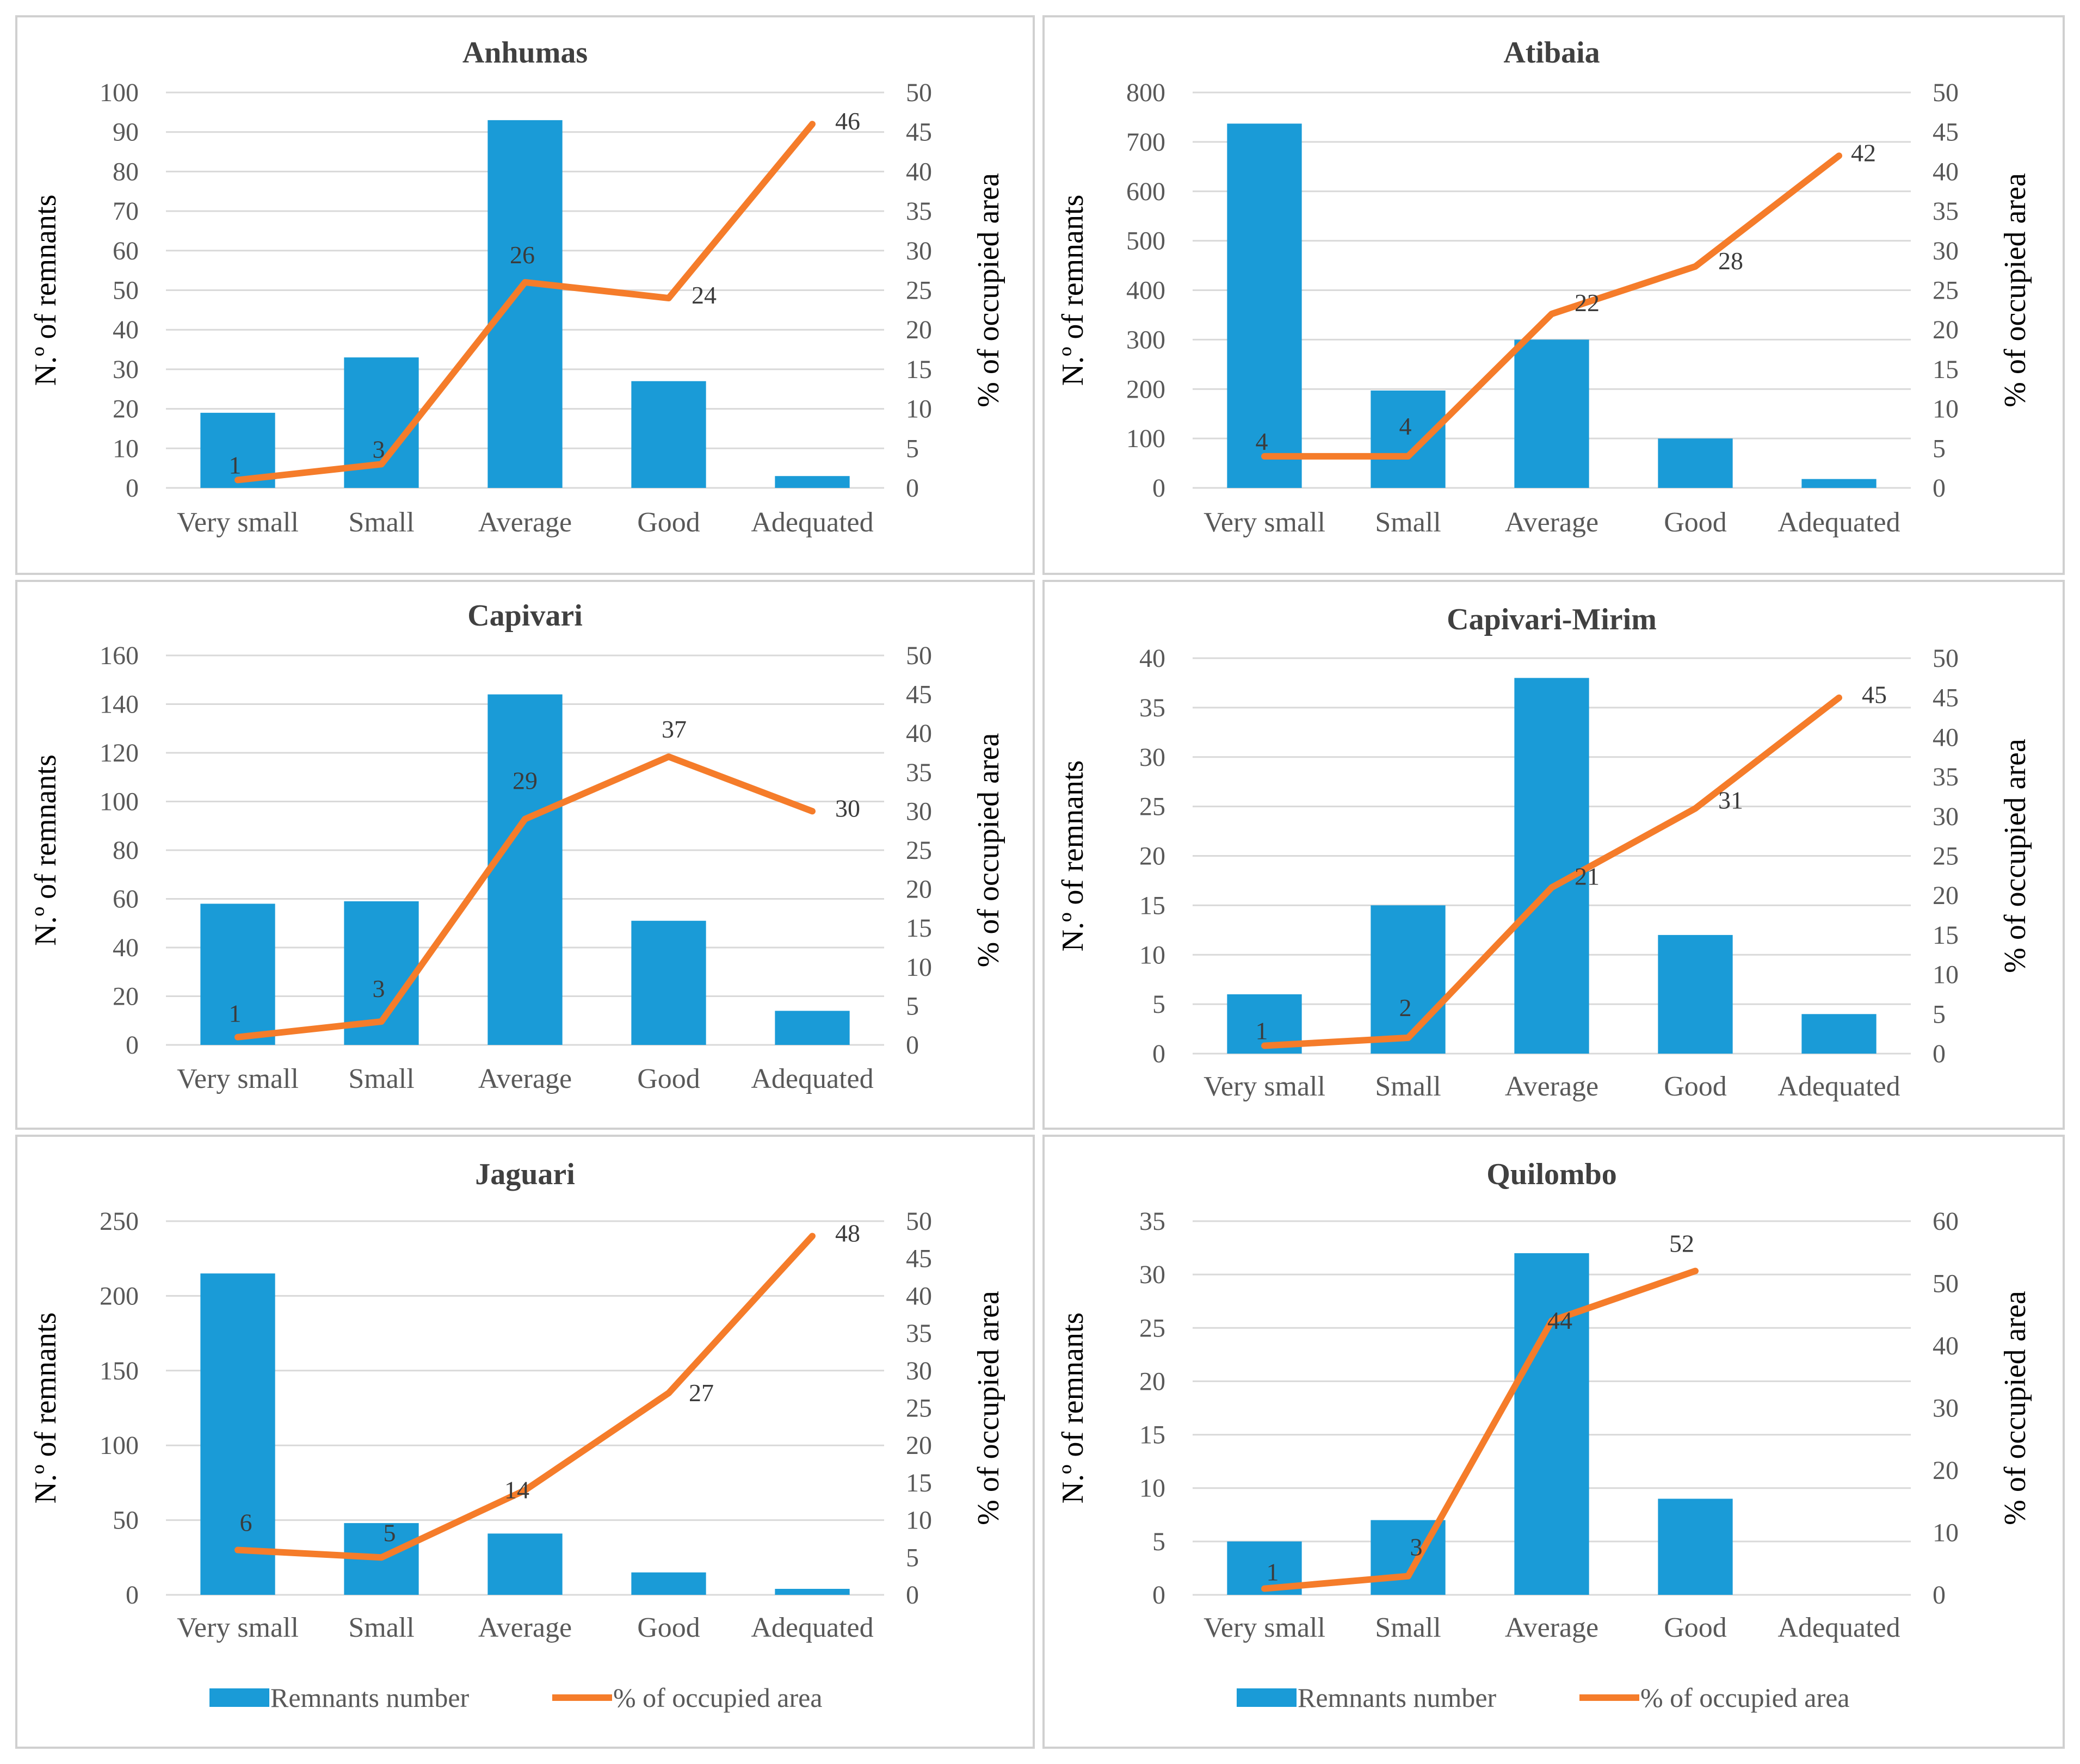 This screenshot has height=1764, width=2080. Describe the element at coordinates (1681, 1244) in the screenshot. I see `data-label: 52` at that location.